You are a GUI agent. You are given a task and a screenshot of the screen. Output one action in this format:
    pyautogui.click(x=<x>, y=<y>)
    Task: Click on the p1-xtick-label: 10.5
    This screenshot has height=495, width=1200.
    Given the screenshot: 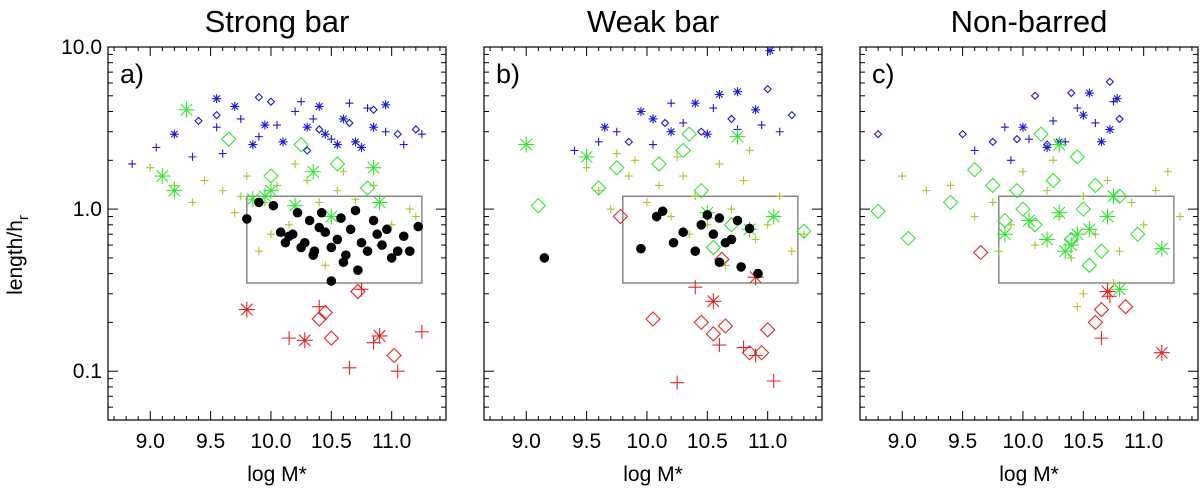 What is the action you would take?
    pyautogui.click(x=331, y=441)
    